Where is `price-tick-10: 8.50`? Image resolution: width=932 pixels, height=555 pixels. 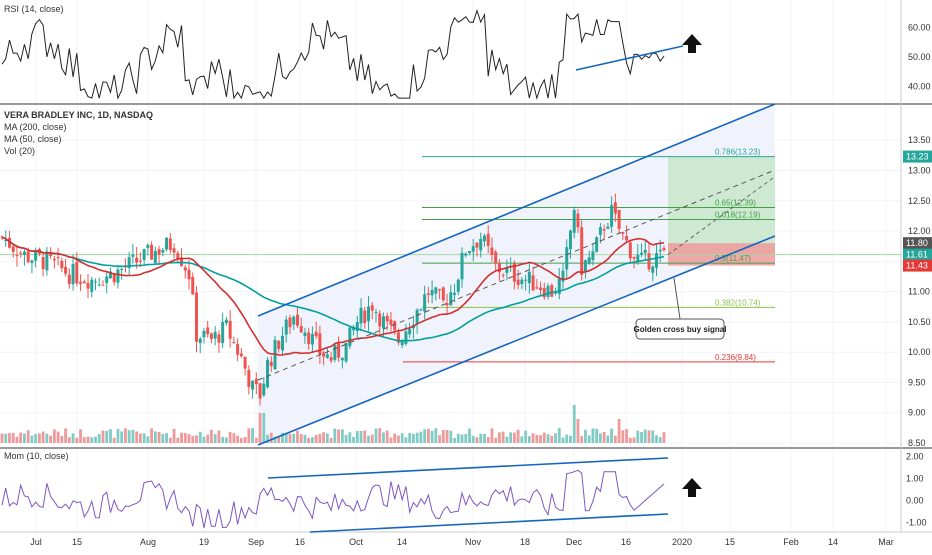 price-tick-10: 8.50 is located at coordinates (917, 443).